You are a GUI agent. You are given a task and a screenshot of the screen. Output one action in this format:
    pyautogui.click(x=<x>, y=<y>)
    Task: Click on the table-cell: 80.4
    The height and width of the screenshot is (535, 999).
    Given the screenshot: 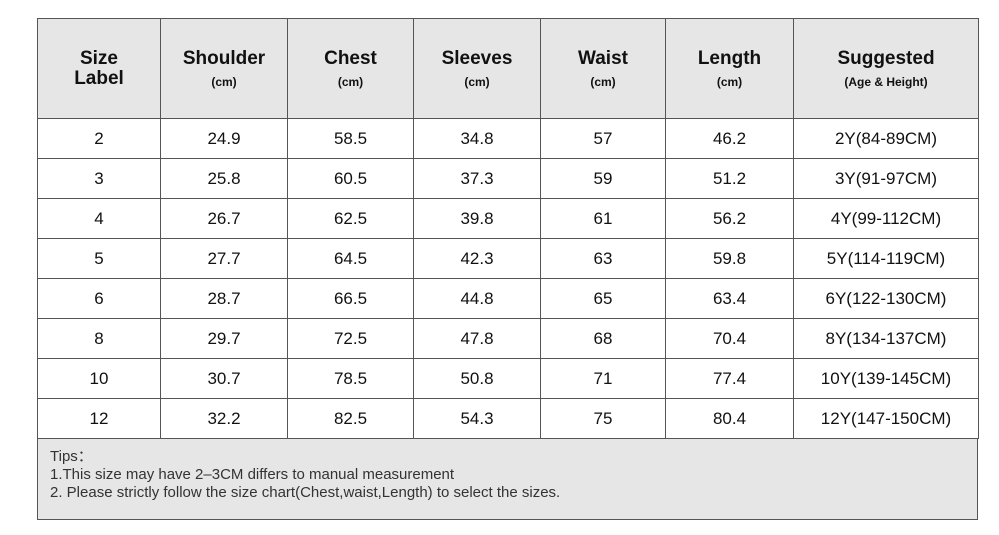 What is the action you would take?
    pyautogui.click(x=729, y=418)
    